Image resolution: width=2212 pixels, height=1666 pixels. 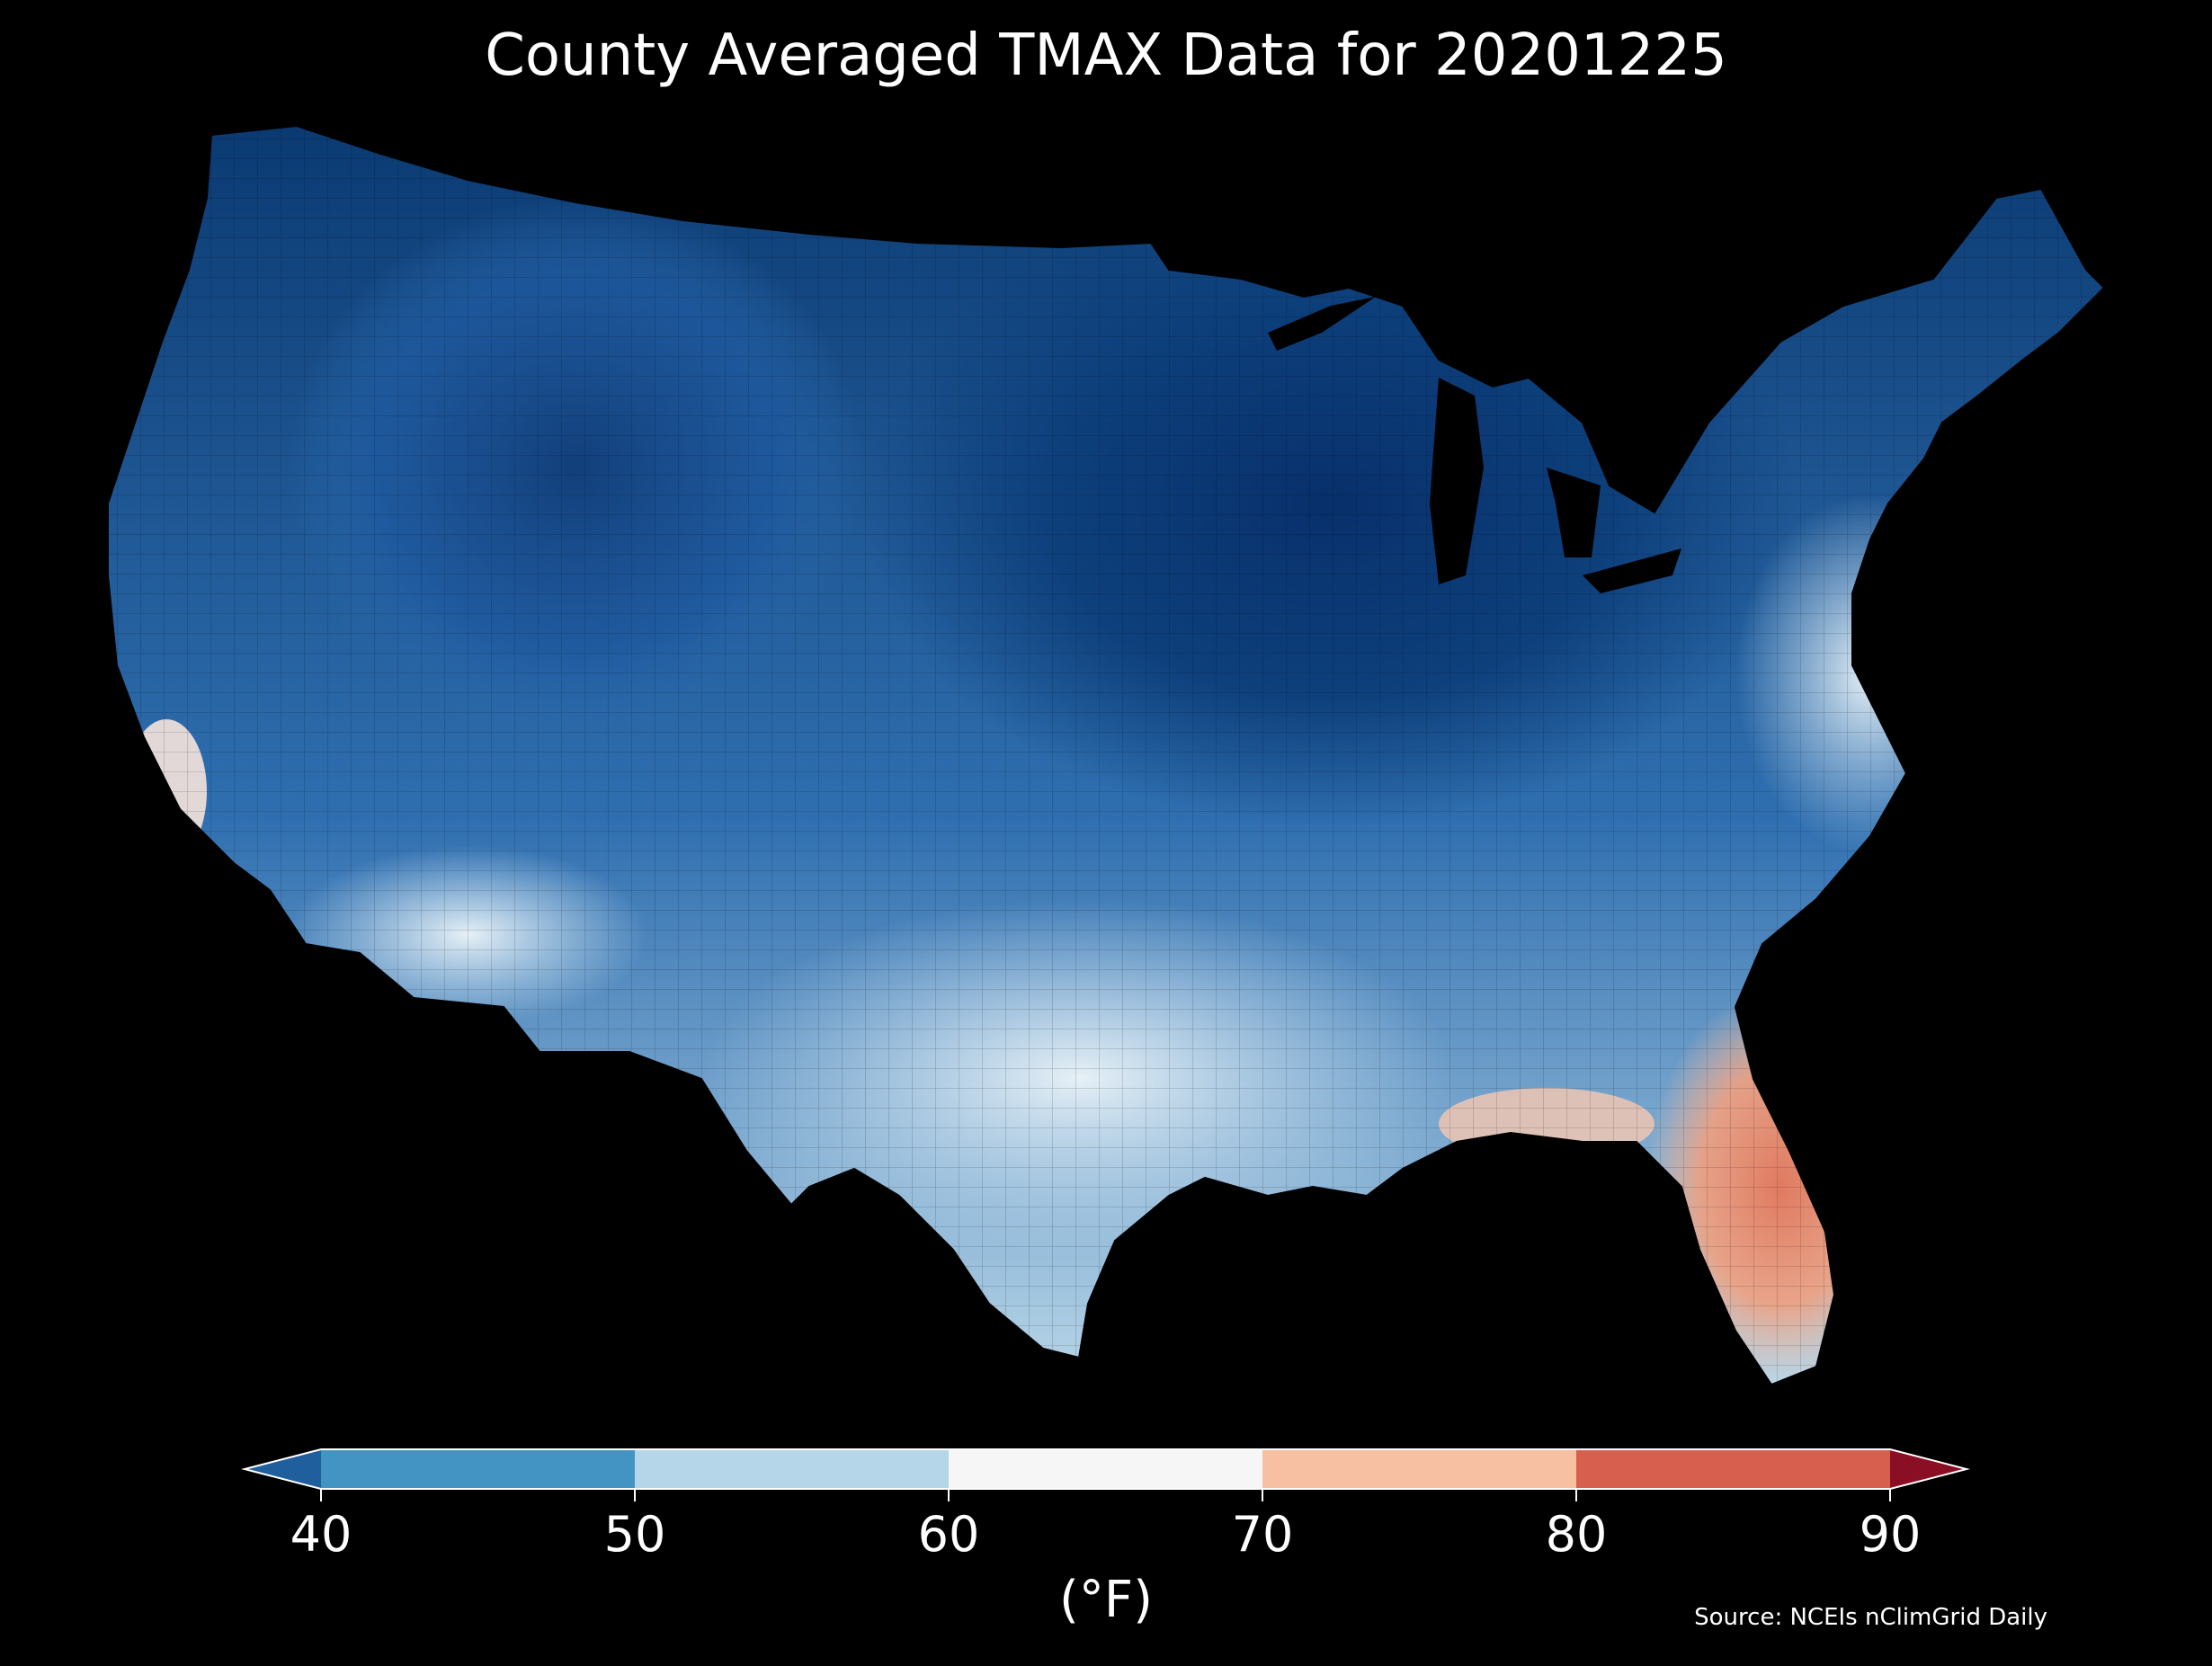 I want to click on colorbar-tick-label-0: 40, so click(x=321, y=1535).